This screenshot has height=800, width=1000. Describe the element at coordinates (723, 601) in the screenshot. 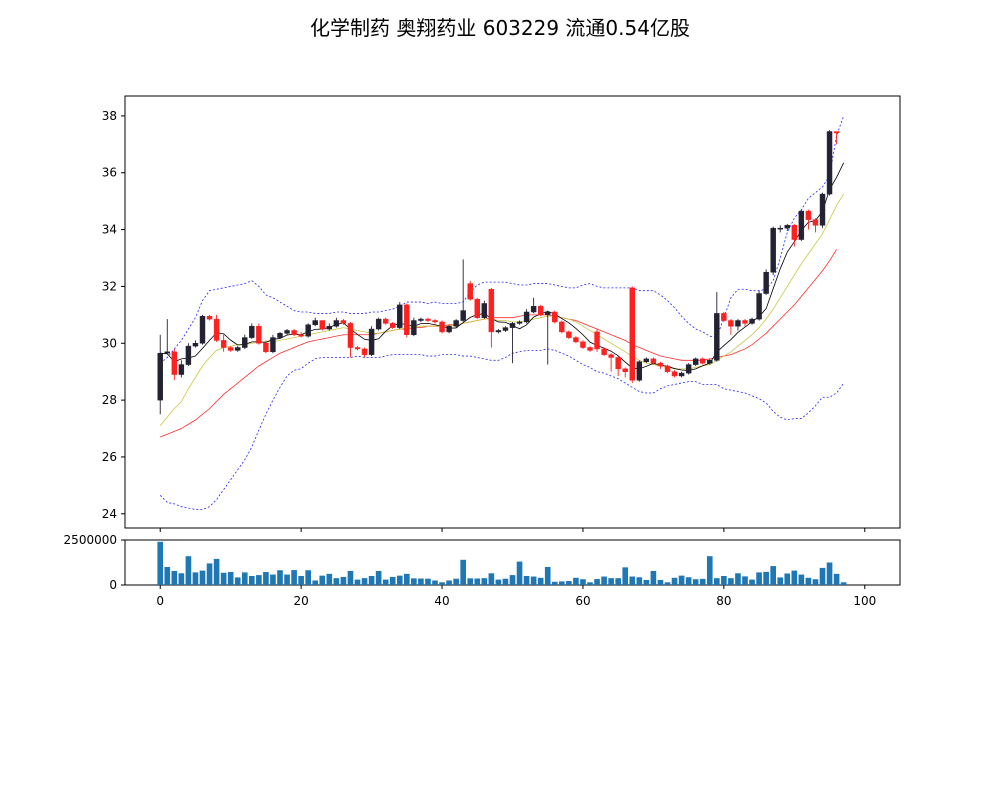

I see `x-tick-label: 80` at that location.